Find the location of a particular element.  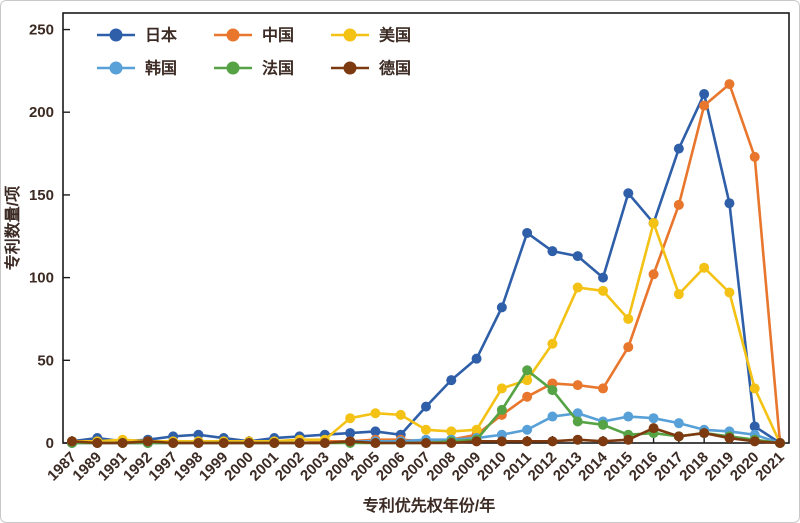

legend-label: 韩国 is located at coordinates (161, 68).